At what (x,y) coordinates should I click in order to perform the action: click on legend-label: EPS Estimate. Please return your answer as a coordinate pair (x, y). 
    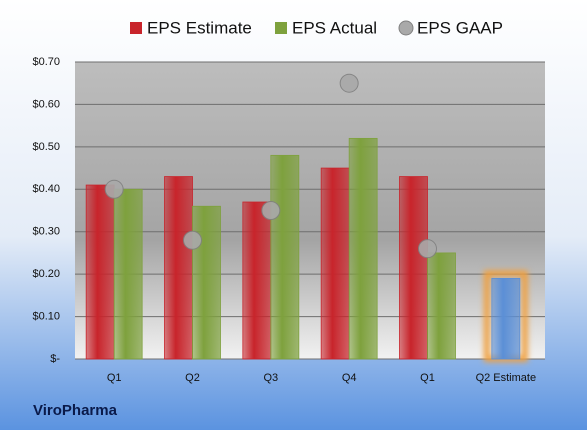
    Looking at the image, I should click on (199, 27).